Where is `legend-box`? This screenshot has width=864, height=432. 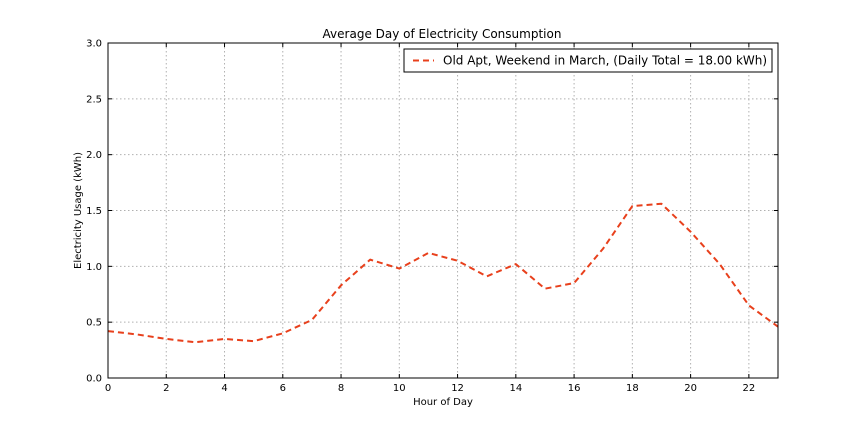 legend-box is located at coordinates (588, 60).